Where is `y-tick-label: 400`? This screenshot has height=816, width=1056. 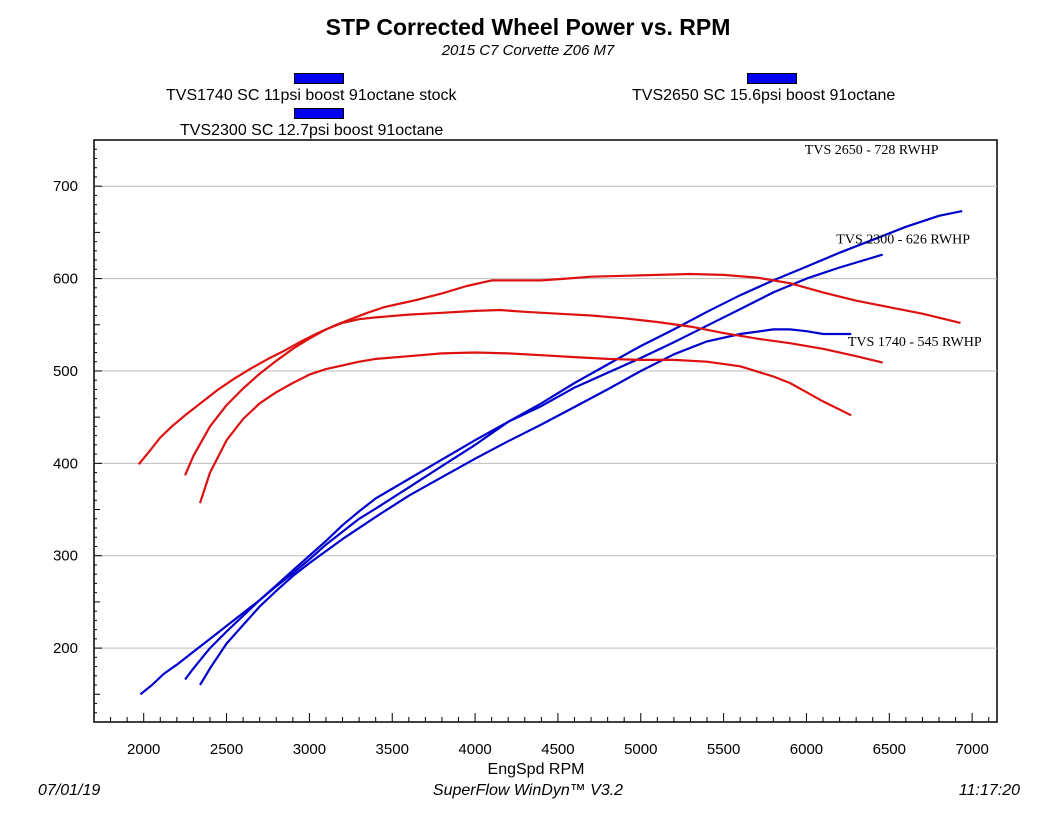
y-tick-label: 400 is located at coordinates (65, 463).